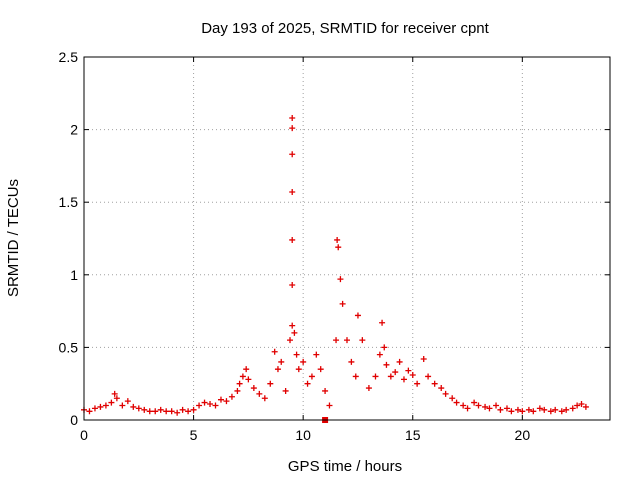  I want to click on y-tick-label: 0.5, so click(69, 347).